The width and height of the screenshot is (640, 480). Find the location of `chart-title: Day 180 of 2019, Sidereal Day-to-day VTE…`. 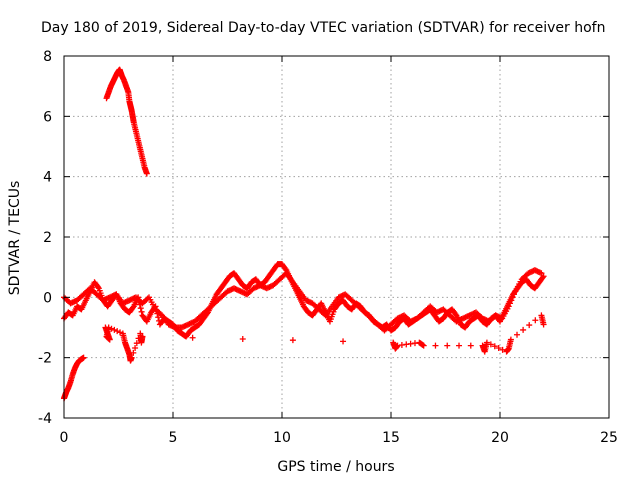

chart-title: Day 180 of 2019, Sidereal Day-to-day VTE… is located at coordinates (323, 28).